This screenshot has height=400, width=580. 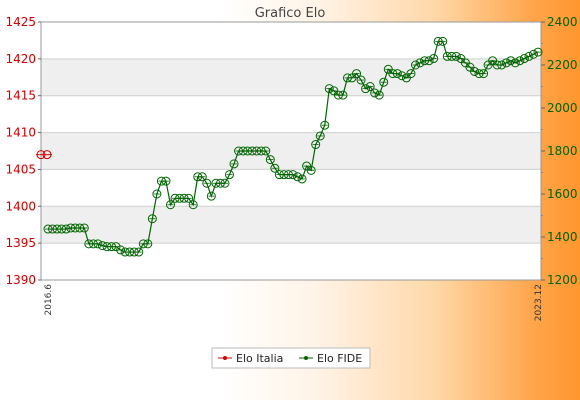 What do you see at coordinates (562, 65) in the screenshot?
I see `right-tick-label: 2200` at bounding box center [562, 65].